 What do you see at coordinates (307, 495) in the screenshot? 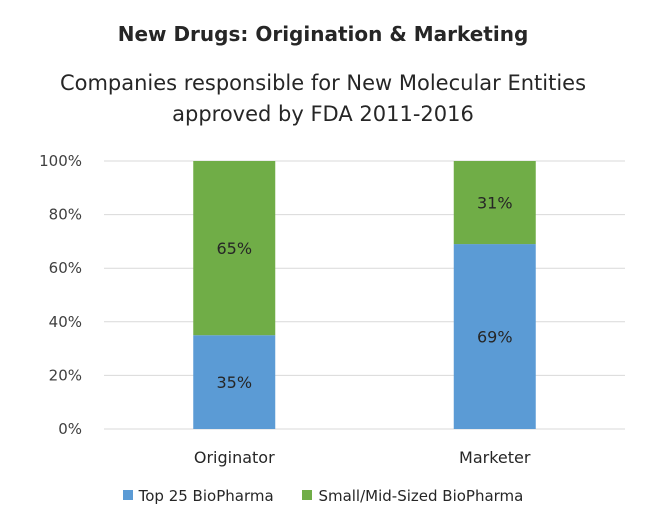
I see `legend-swatch-small-mid` at bounding box center [307, 495].